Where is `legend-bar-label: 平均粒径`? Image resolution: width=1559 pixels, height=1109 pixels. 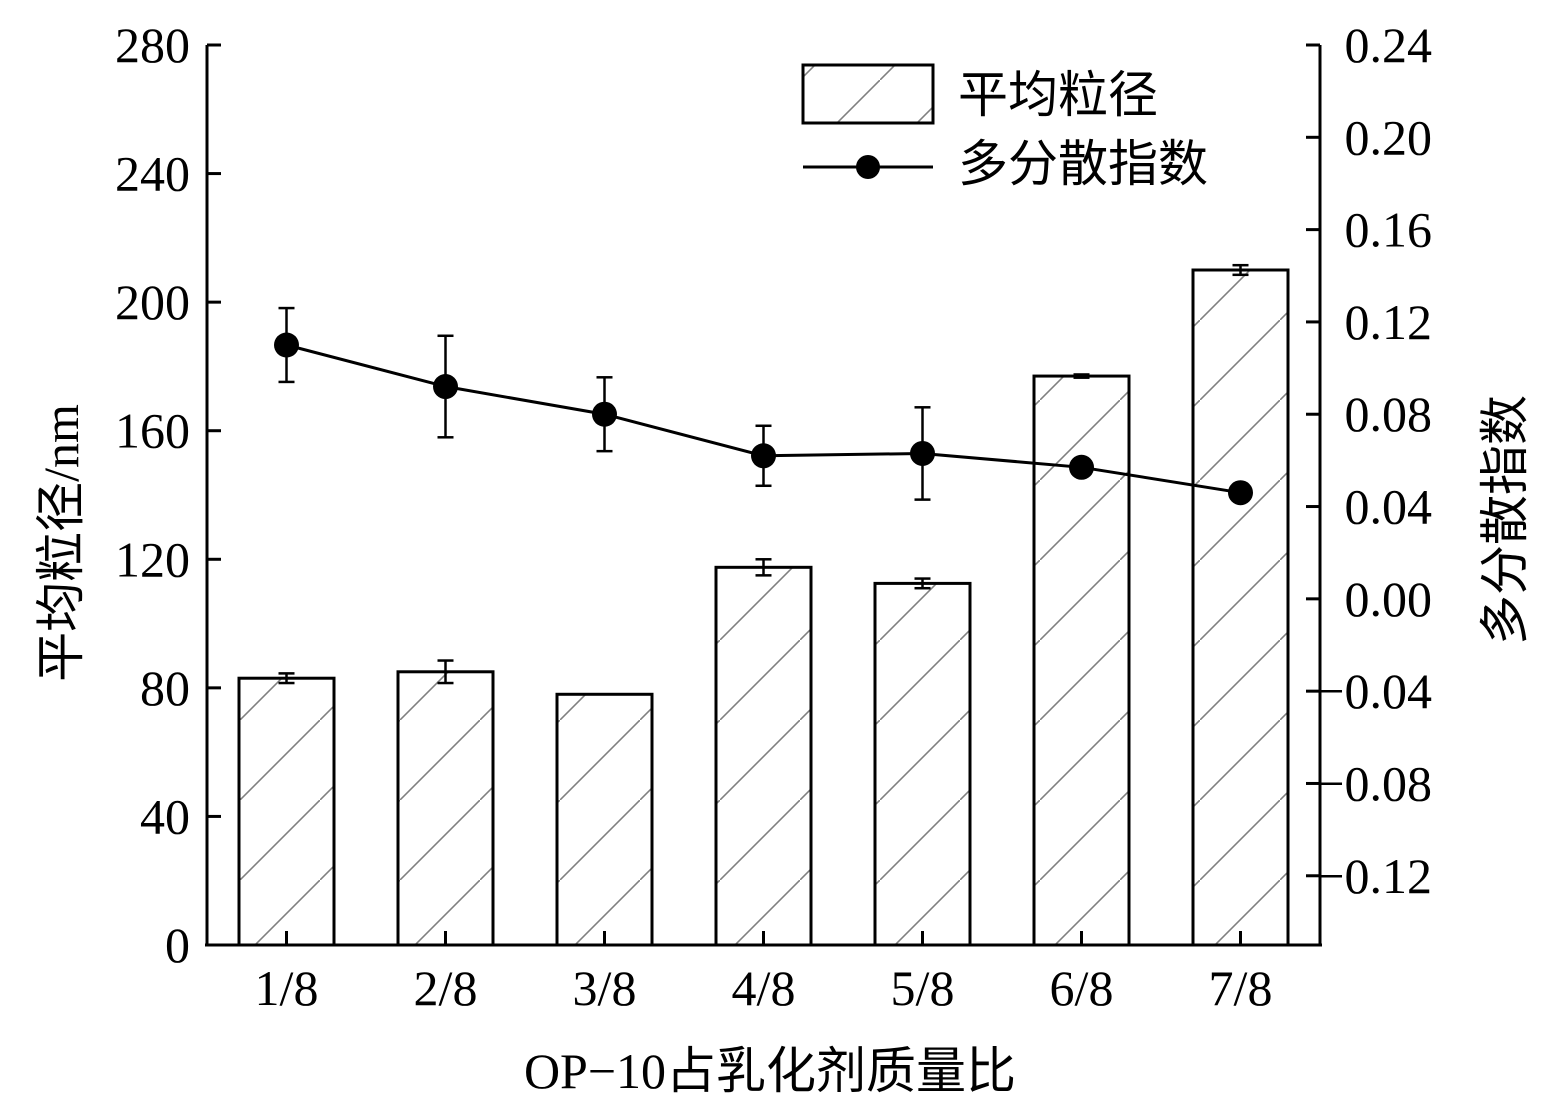 legend-bar-label: 平均粒径 is located at coordinates (1058, 95).